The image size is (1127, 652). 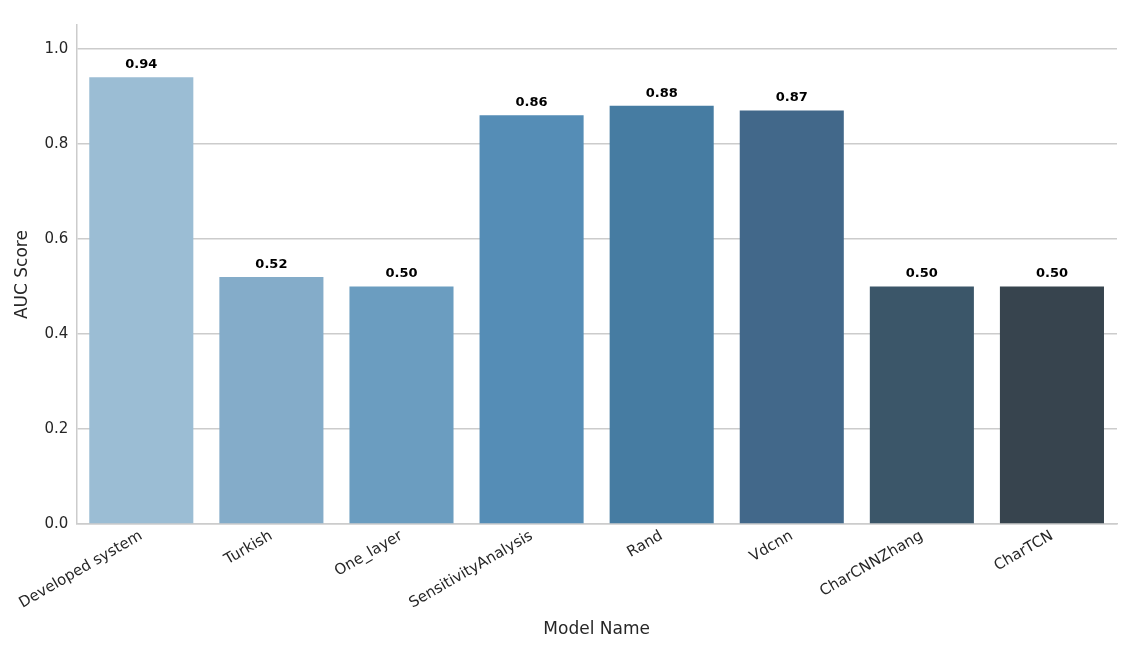 I want to click on y-tick-label: 0.4, so click(x=56, y=332).